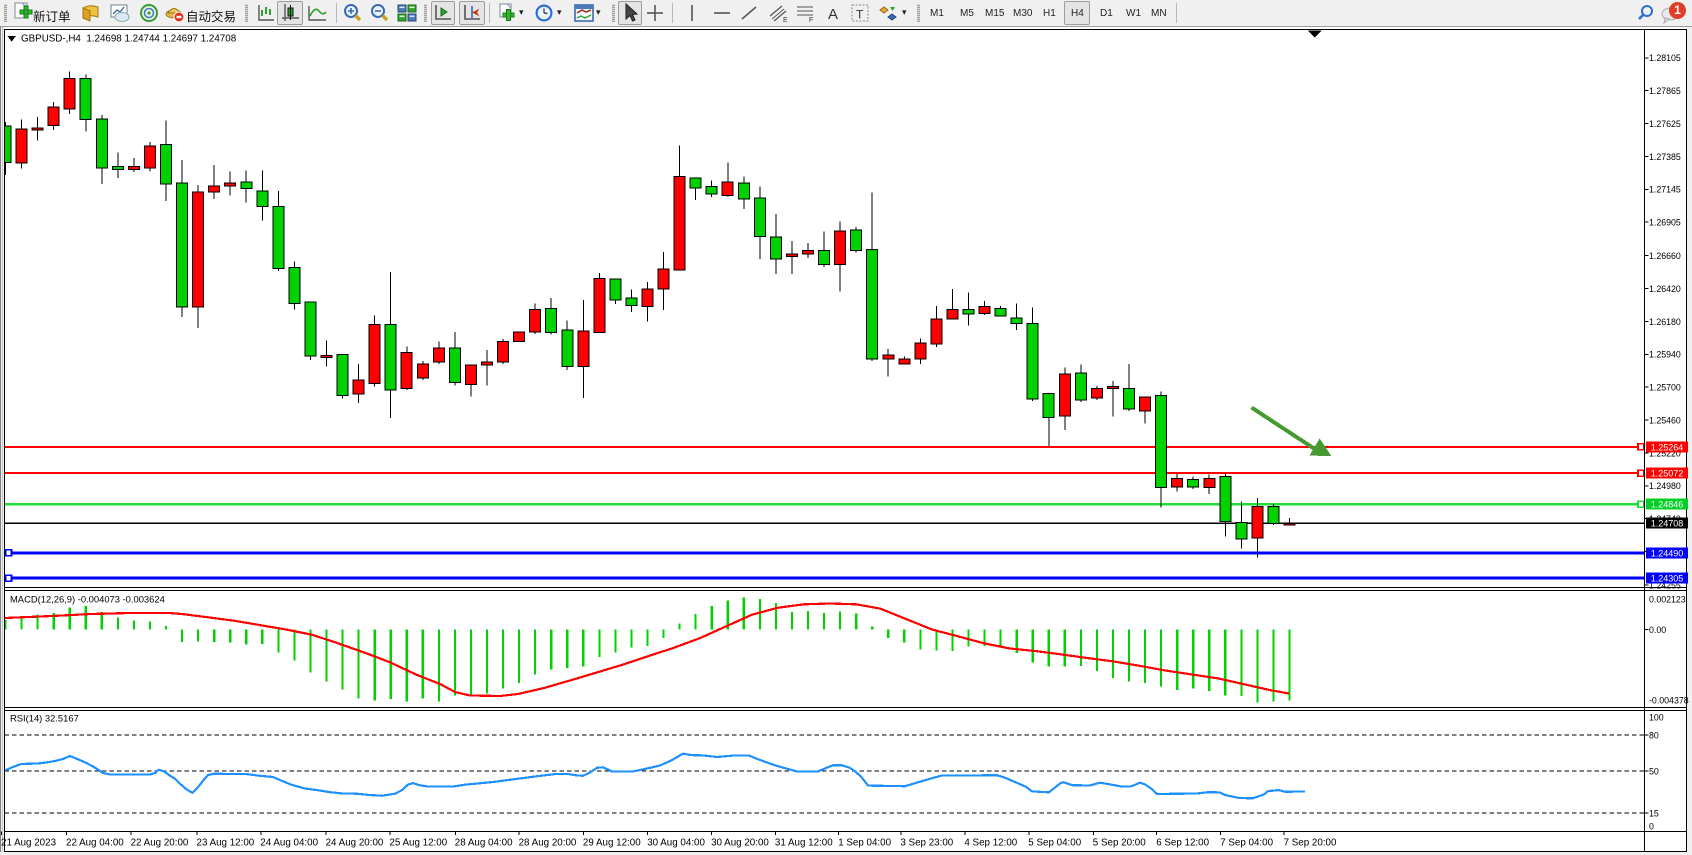 This screenshot has height=855, width=1692. I want to click on svg-text: 1.27625, so click(1665, 124).